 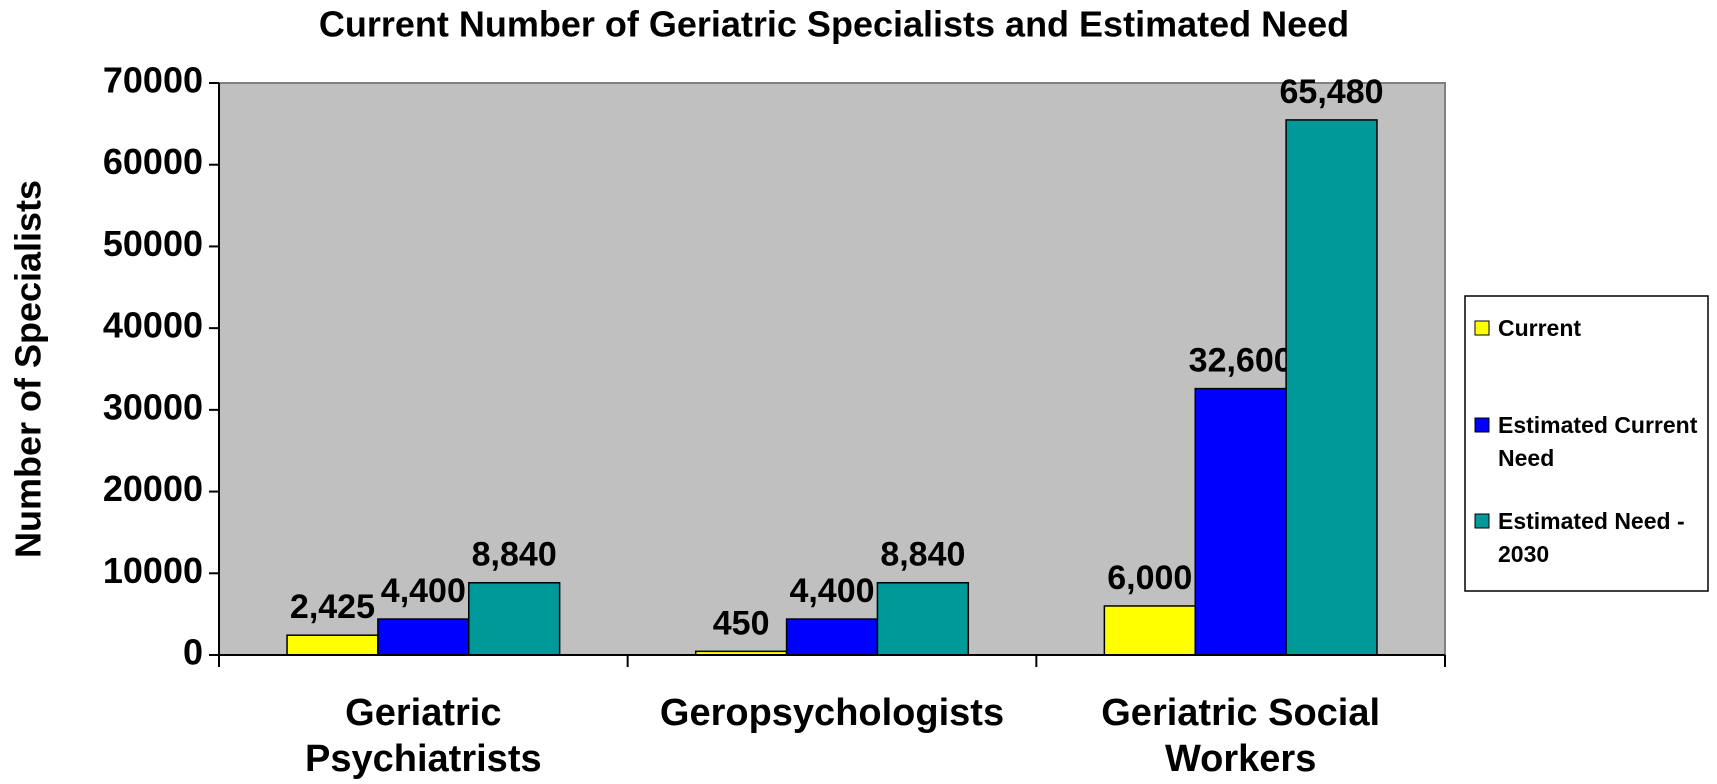 What do you see at coordinates (741, 623) in the screenshot?
I see `data-label: 450` at bounding box center [741, 623].